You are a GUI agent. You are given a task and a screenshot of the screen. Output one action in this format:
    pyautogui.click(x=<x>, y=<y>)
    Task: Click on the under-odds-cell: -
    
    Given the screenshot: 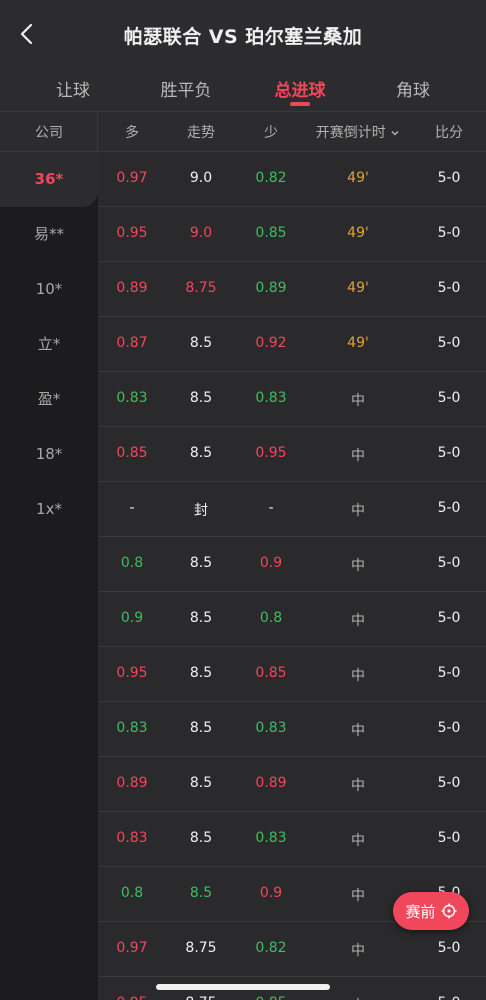 What is the action you would take?
    pyautogui.click(x=271, y=508)
    